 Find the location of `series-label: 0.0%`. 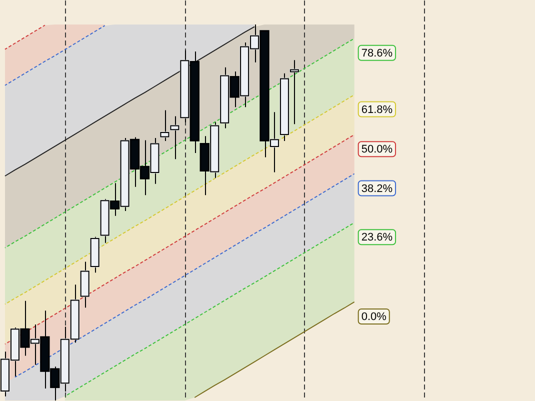

series-label: 0.0% is located at coordinates (374, 317).